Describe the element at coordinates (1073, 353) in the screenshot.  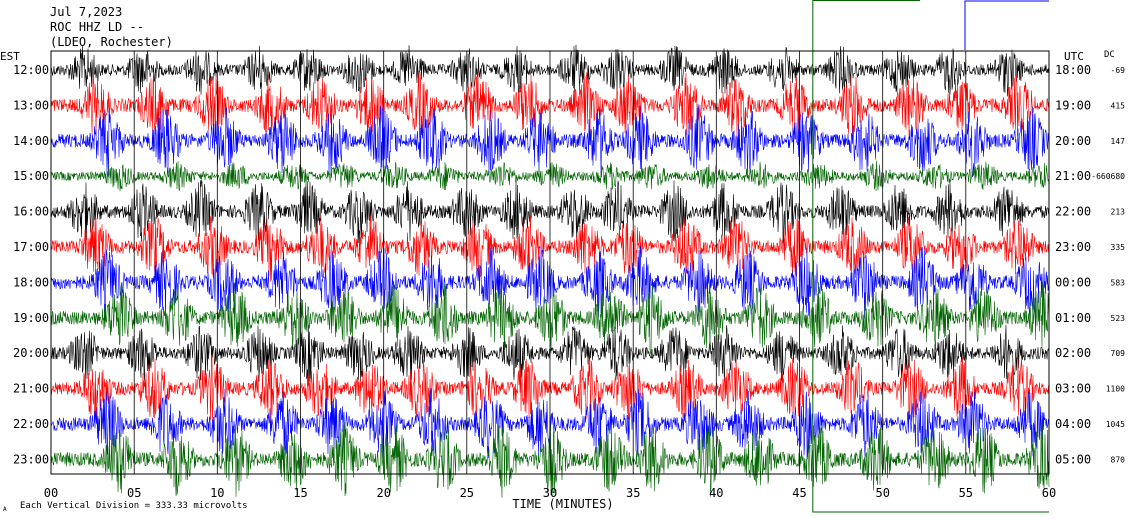
I see `utc-time-label: 02:00` at that location.